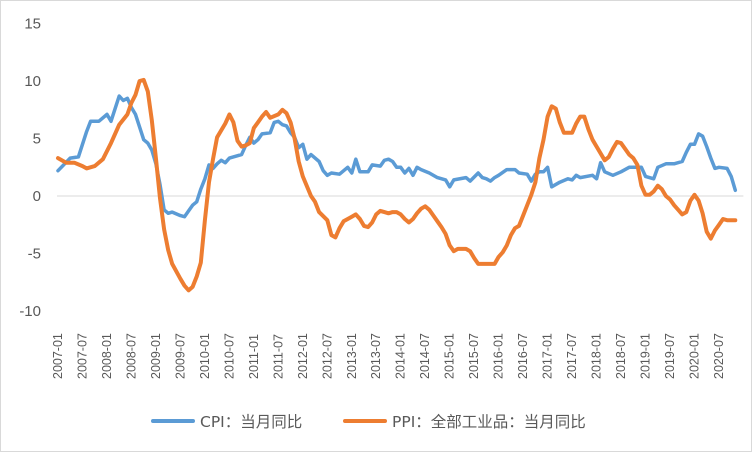 The width and height of the screenshot is (752, 452). What do you see at coordinates (621, 356) in the screenshot?
I see `x-tick-label: 2018-07` at bounding box center [621, 356].